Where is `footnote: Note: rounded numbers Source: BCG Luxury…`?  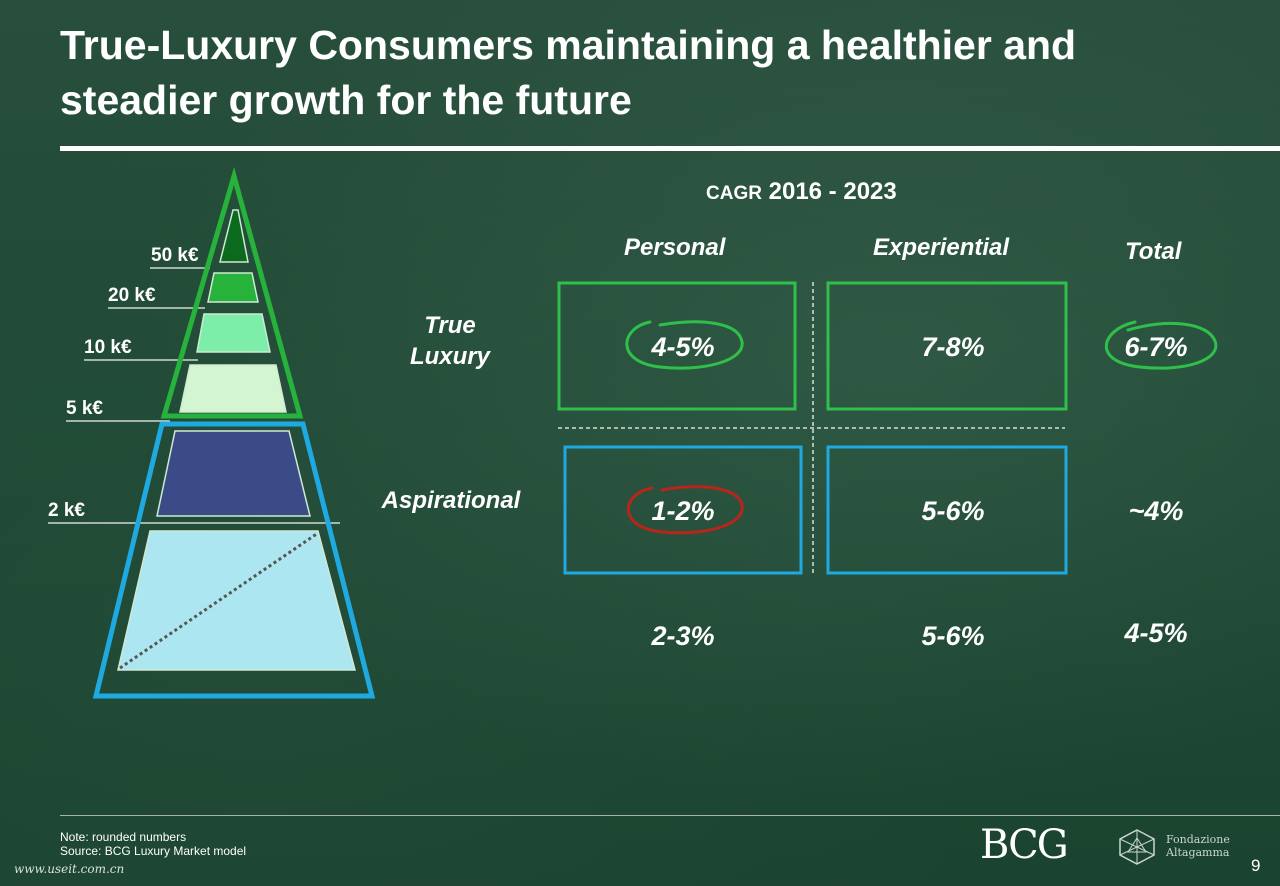 footnote: Note: rounded numbers Source: BCG Luxury… is located at coordinates (153, 844).